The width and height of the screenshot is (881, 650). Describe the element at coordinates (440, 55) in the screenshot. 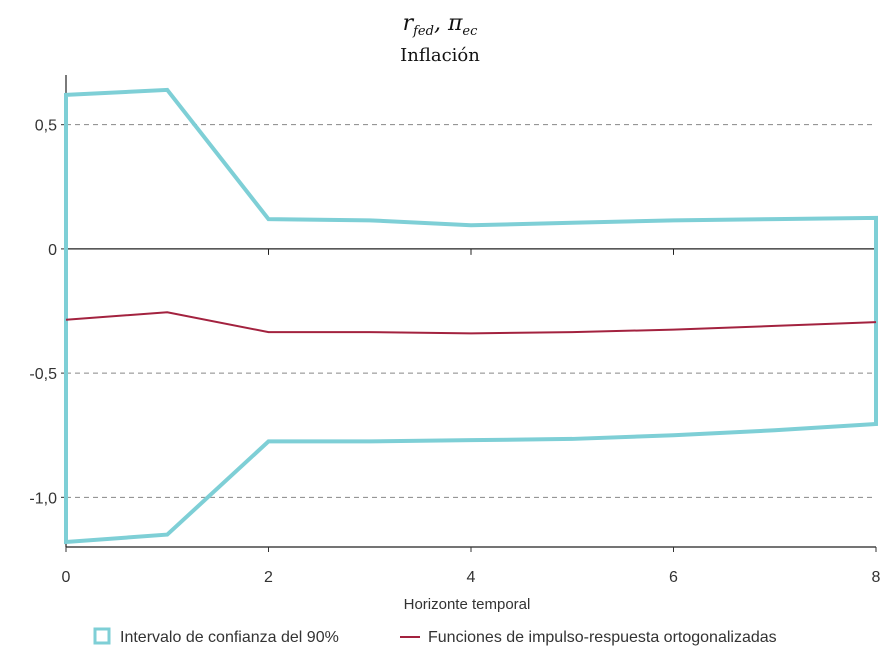

I see `chart-subtitle: Inflación` at that location.